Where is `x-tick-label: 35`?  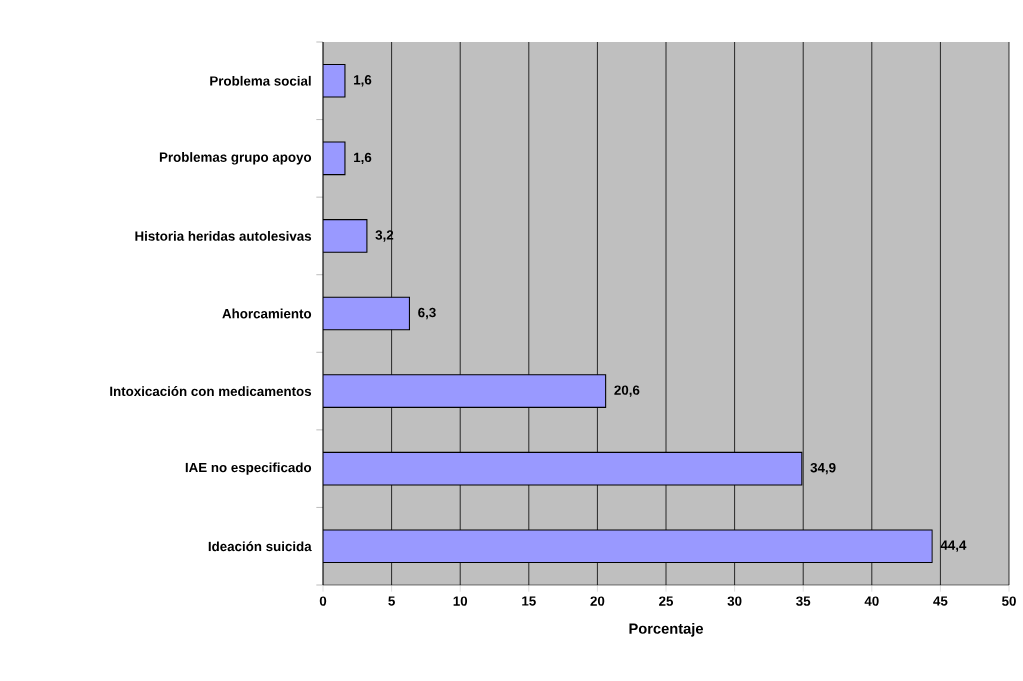 x-tick-label: 35 is located at coordinates (803, 601).